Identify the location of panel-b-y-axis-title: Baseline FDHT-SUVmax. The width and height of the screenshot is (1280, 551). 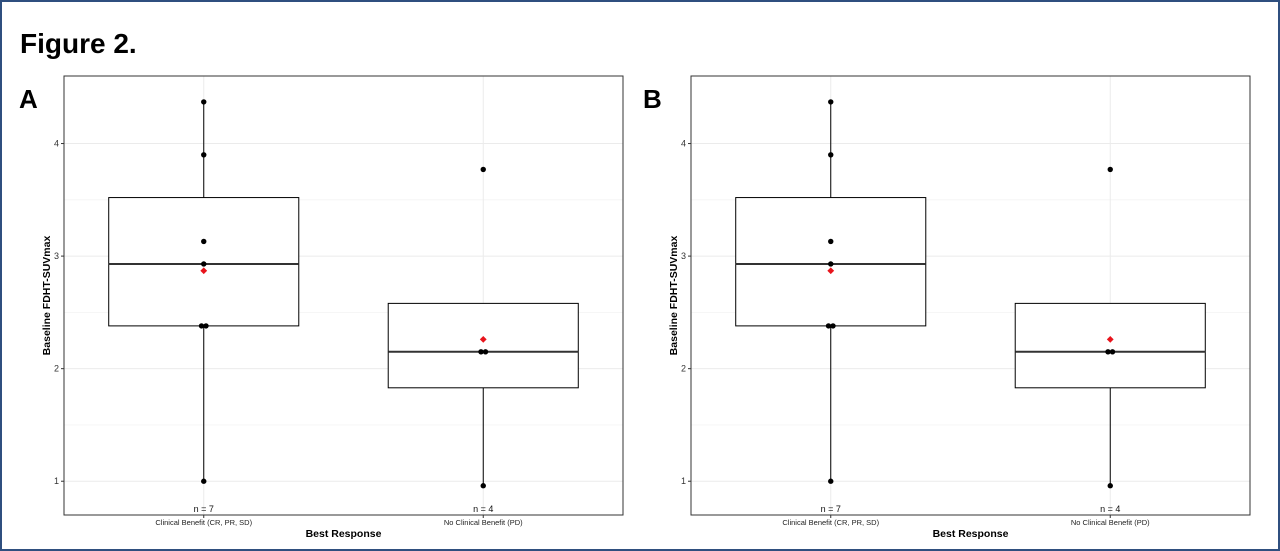
(674, 296).